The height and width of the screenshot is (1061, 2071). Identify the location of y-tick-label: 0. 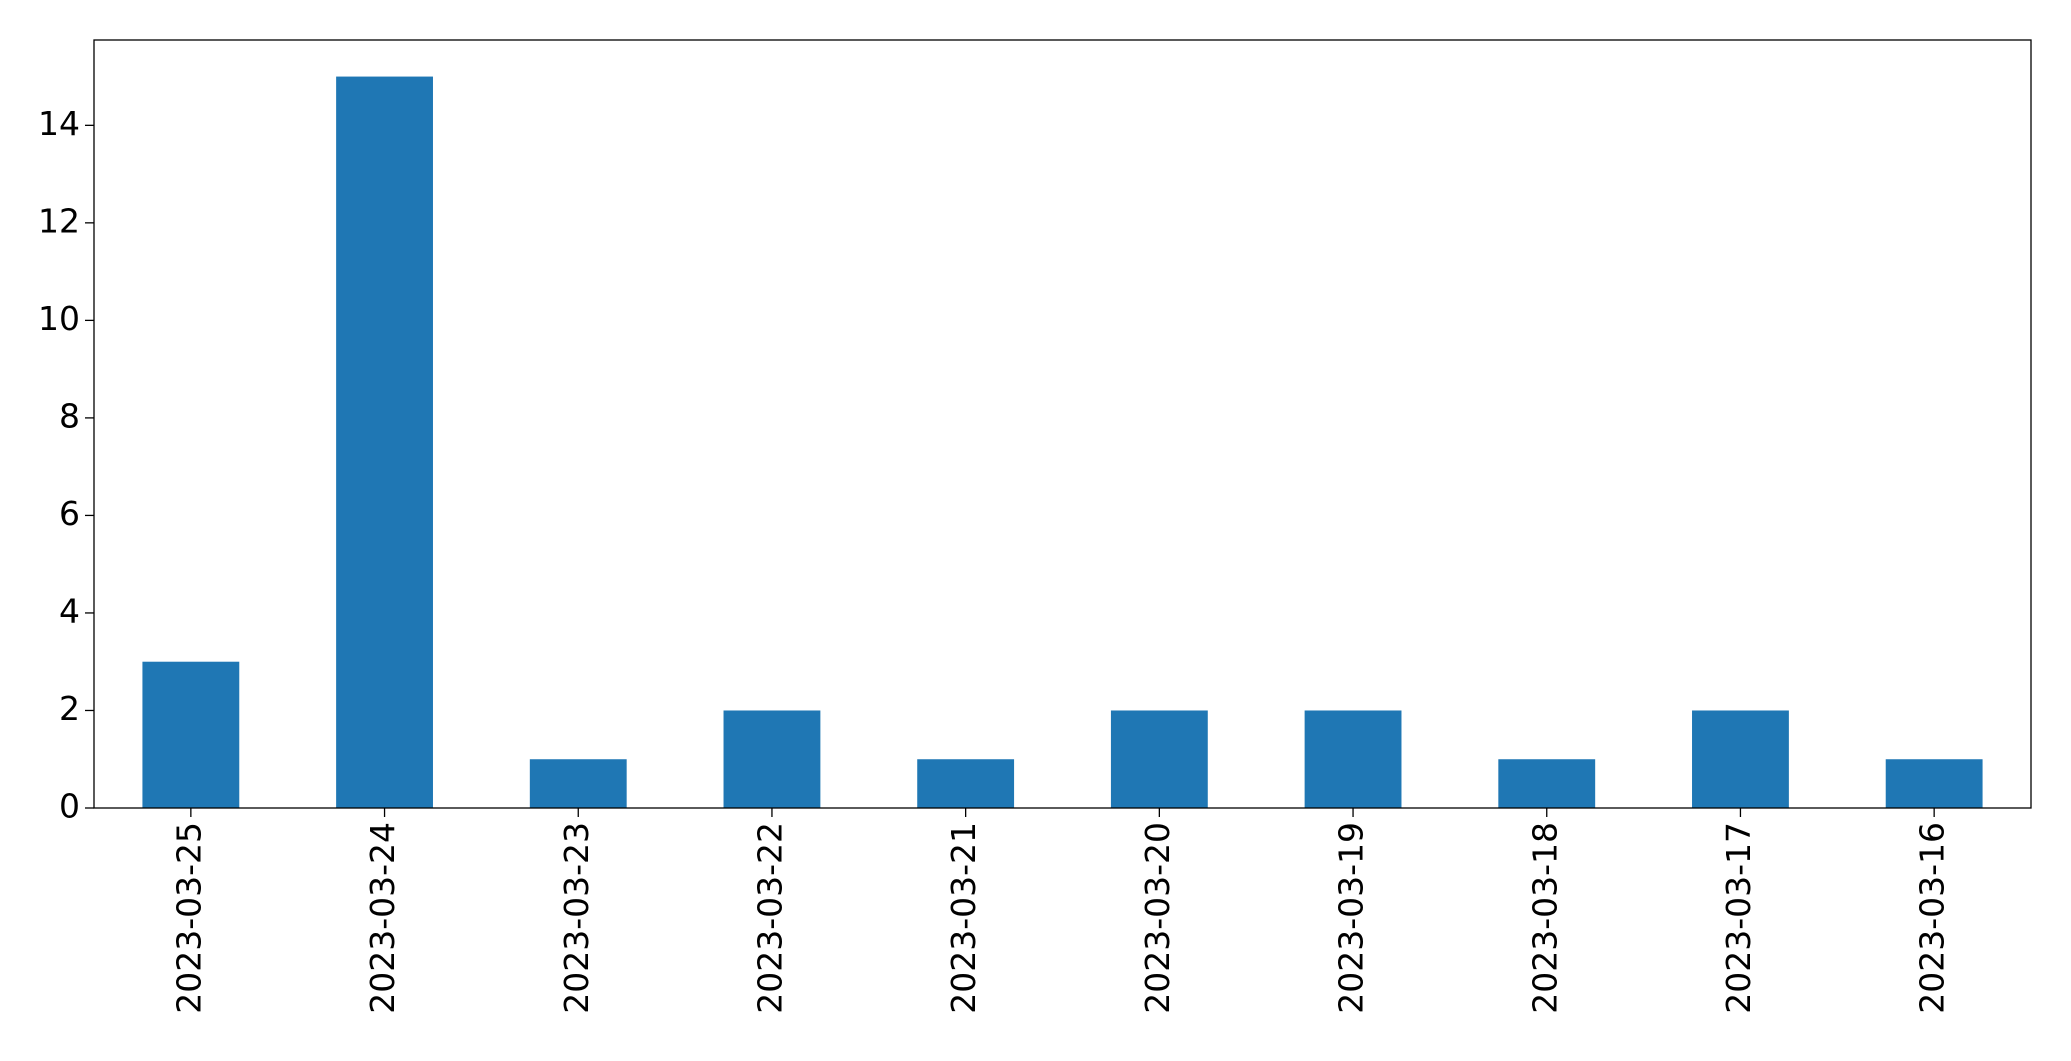
(69, 806).